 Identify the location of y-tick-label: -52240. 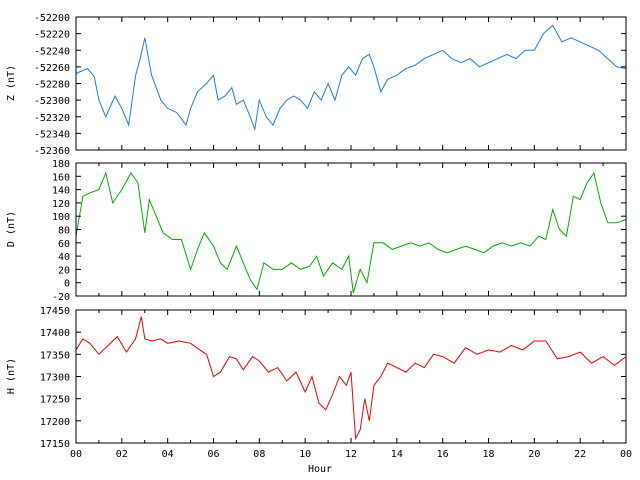
(52, 51).